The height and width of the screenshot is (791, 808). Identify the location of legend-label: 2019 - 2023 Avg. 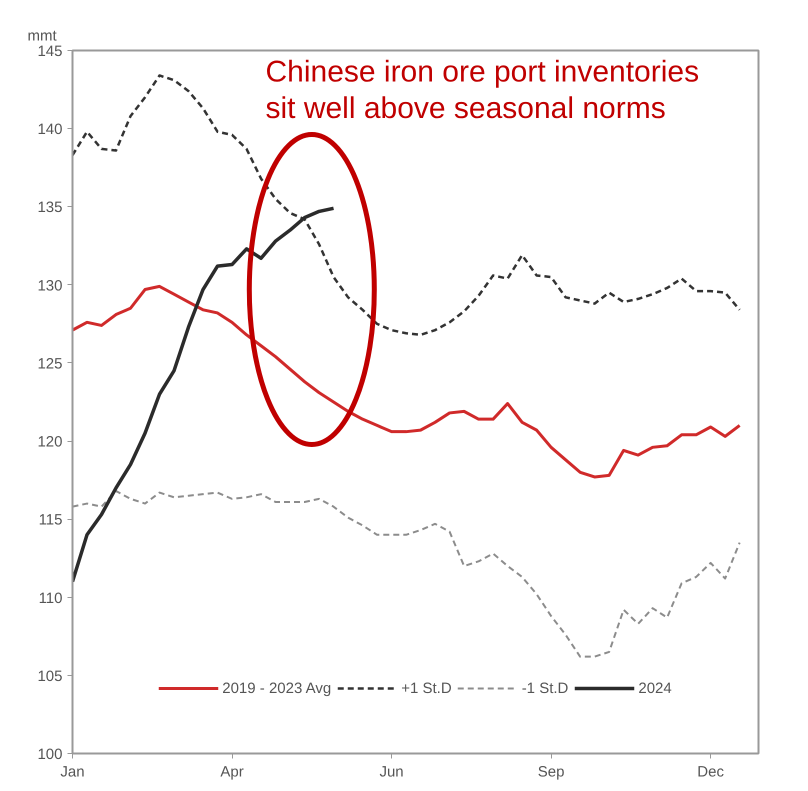
(277, 688).